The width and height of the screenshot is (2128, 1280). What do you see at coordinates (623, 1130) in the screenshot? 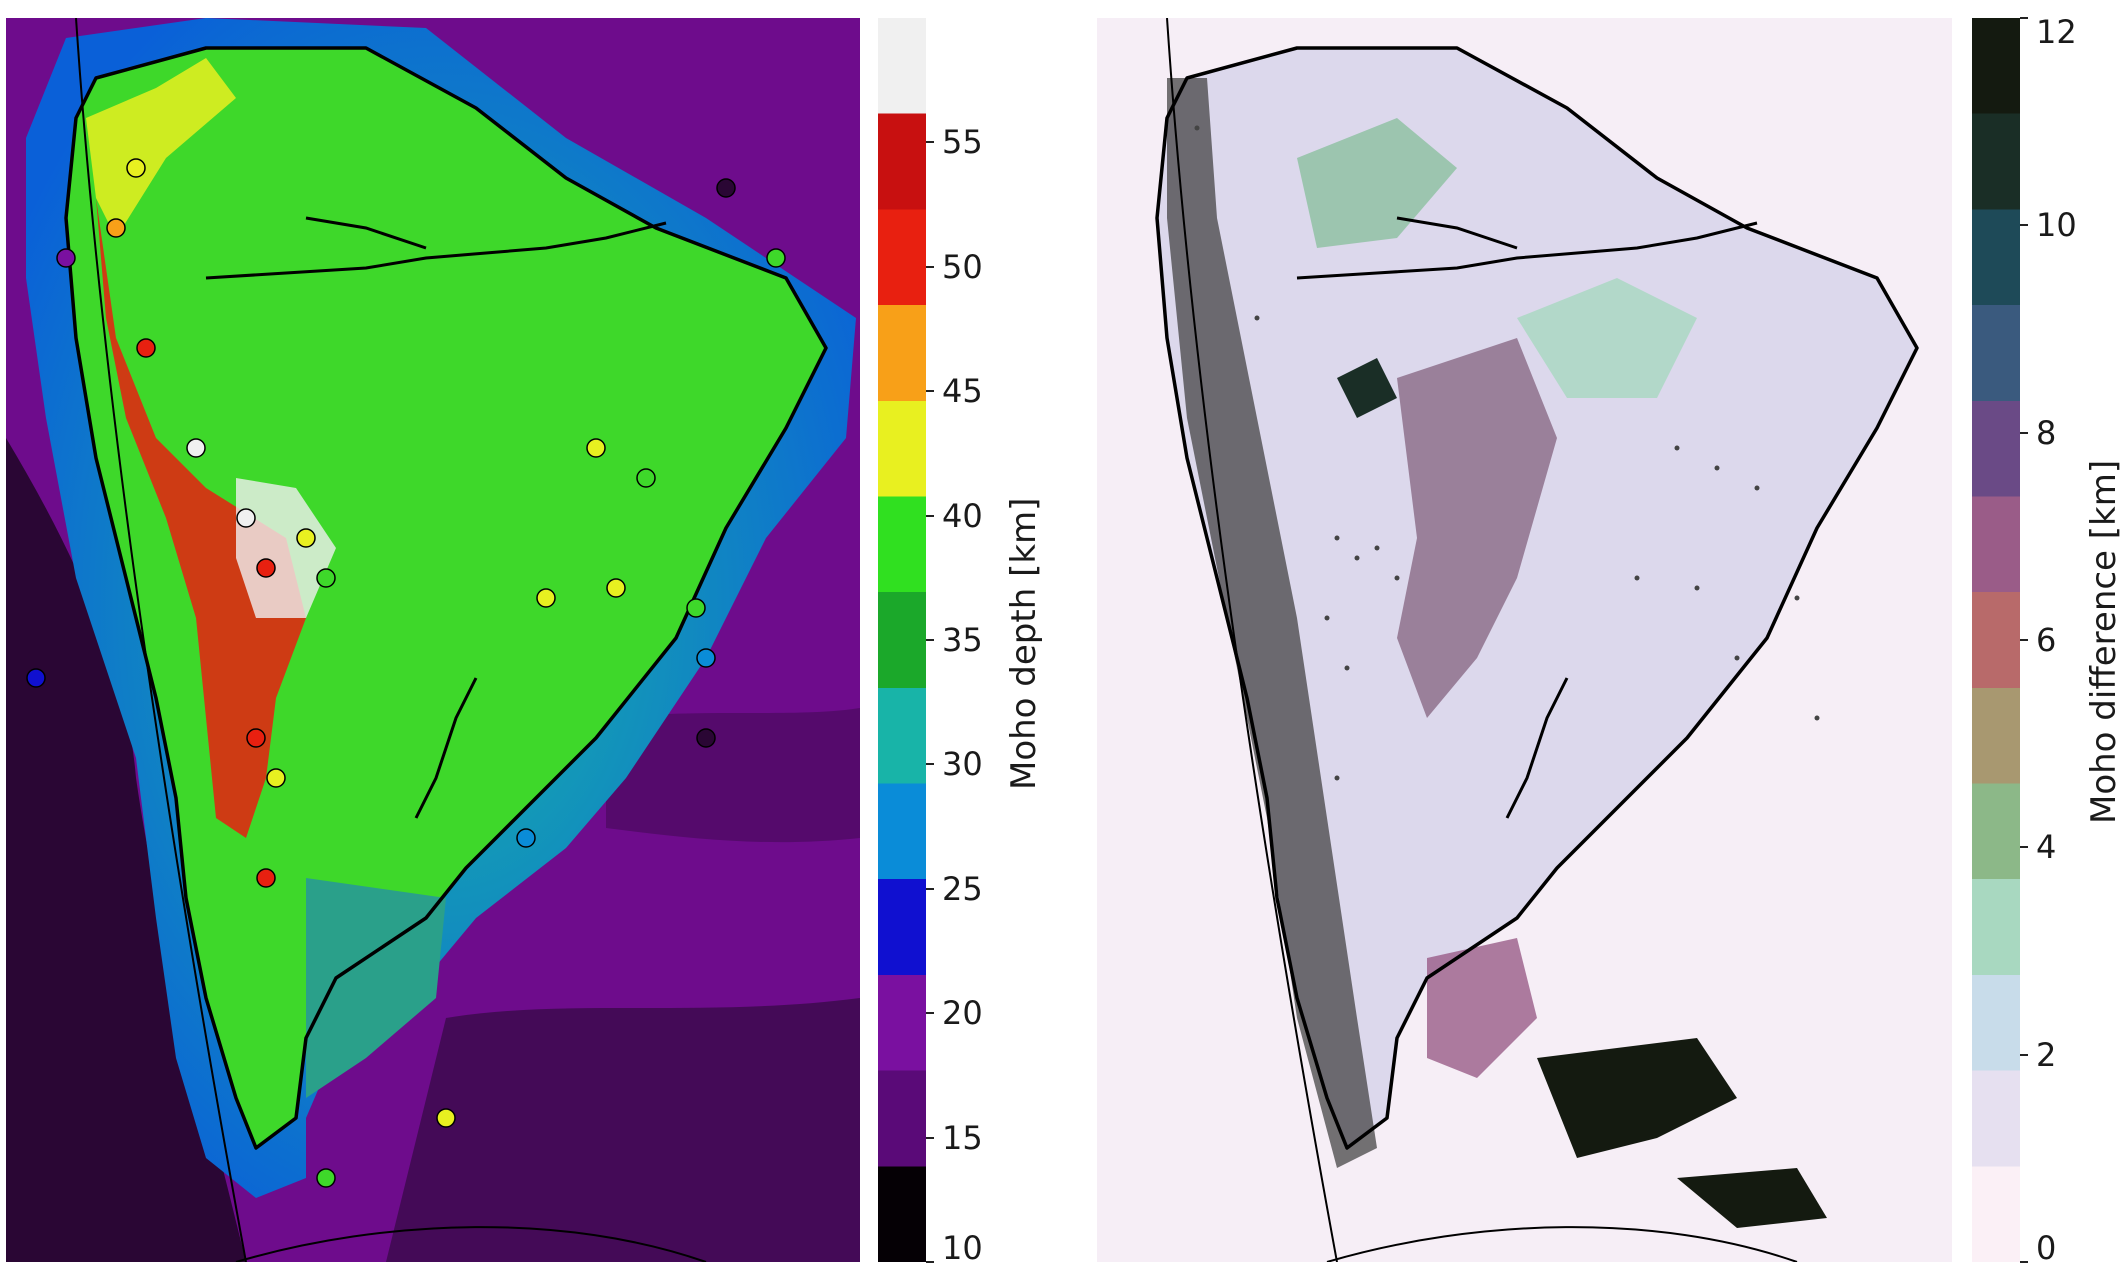
I see `atlantic-dark-region` at bounding box center [623, 1130].